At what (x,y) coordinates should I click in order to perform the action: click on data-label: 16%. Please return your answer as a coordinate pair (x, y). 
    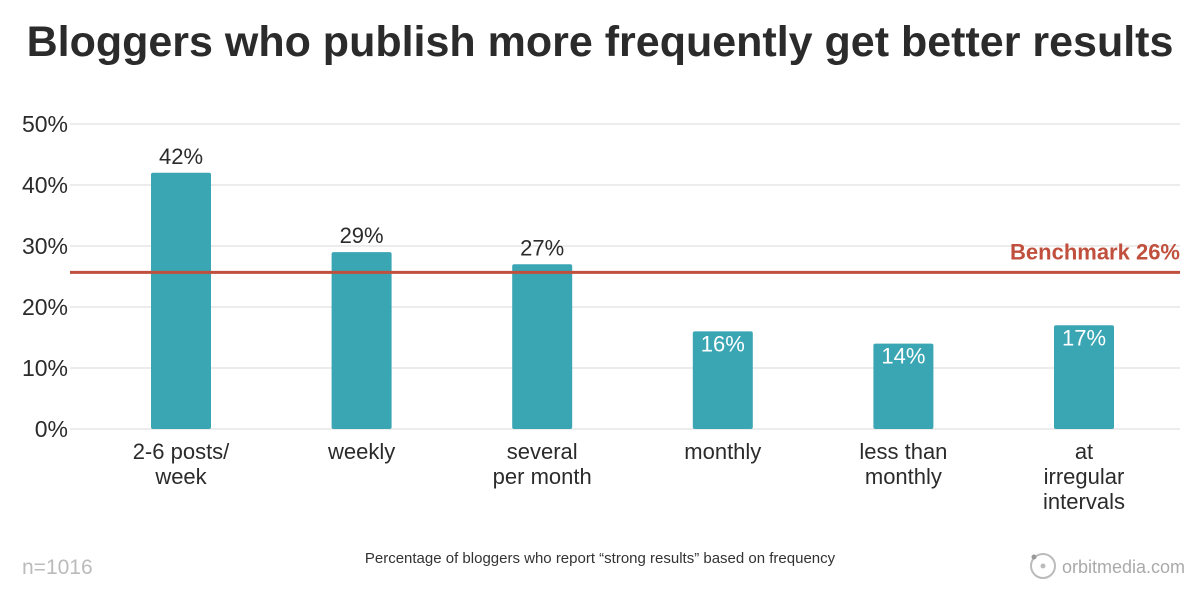
    Looking at the image, I should click on (723, 343).